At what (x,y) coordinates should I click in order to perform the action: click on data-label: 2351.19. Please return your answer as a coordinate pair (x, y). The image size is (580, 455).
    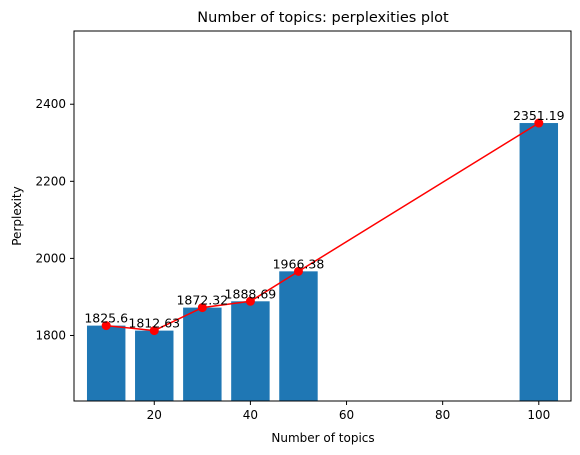
    Looking at the image, I should click on (539, 115).